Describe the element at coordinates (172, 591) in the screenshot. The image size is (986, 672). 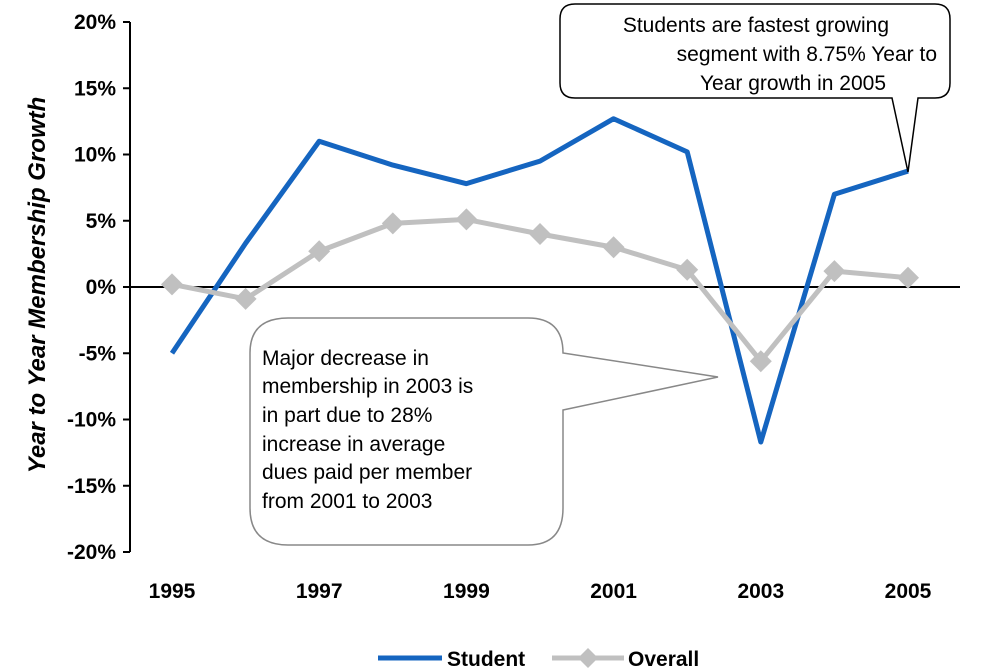
I see `x-tick-label: 1995` at that location.